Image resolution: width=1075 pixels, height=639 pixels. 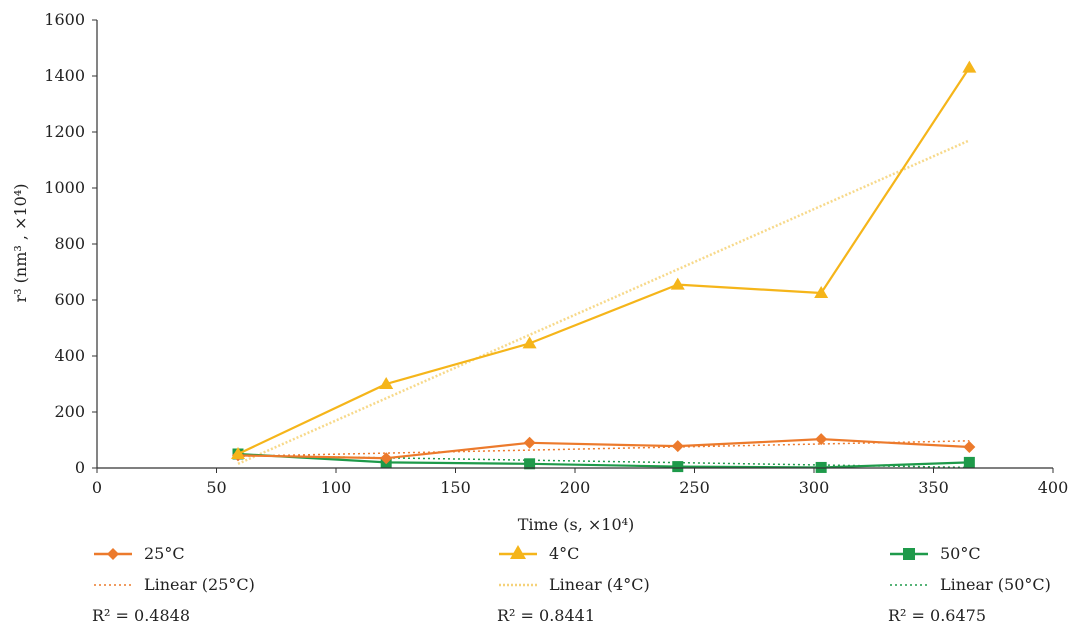 I want to click on y-tick-label: 1400, so click(x=64, y=75).